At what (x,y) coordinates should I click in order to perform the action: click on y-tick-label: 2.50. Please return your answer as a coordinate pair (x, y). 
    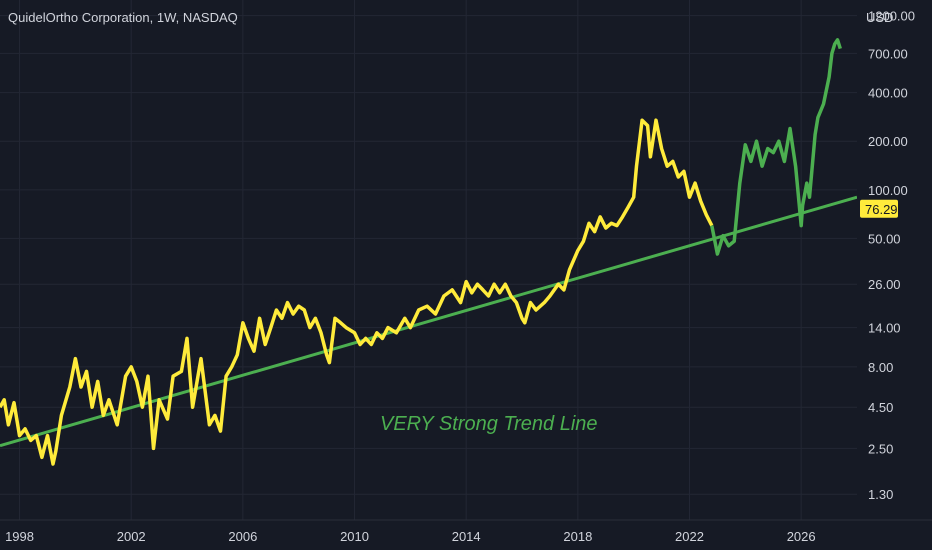
    Looking at the image, I should click on (880, 448).